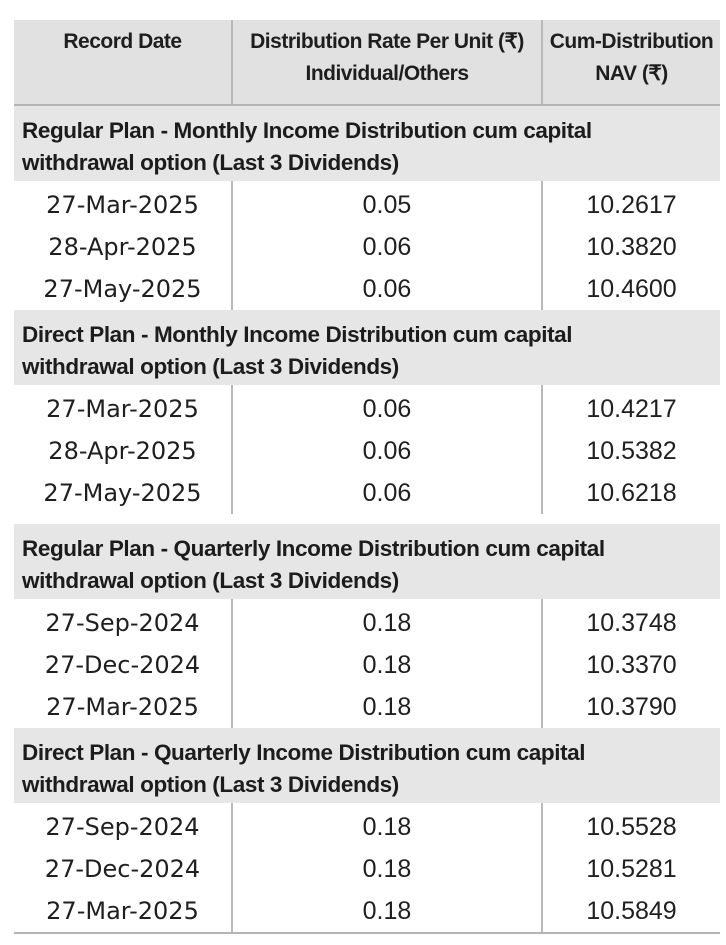 The image size is (726, 945). I want to click on column-rate: 0.05 0.06 0.06, so click(386, 245).